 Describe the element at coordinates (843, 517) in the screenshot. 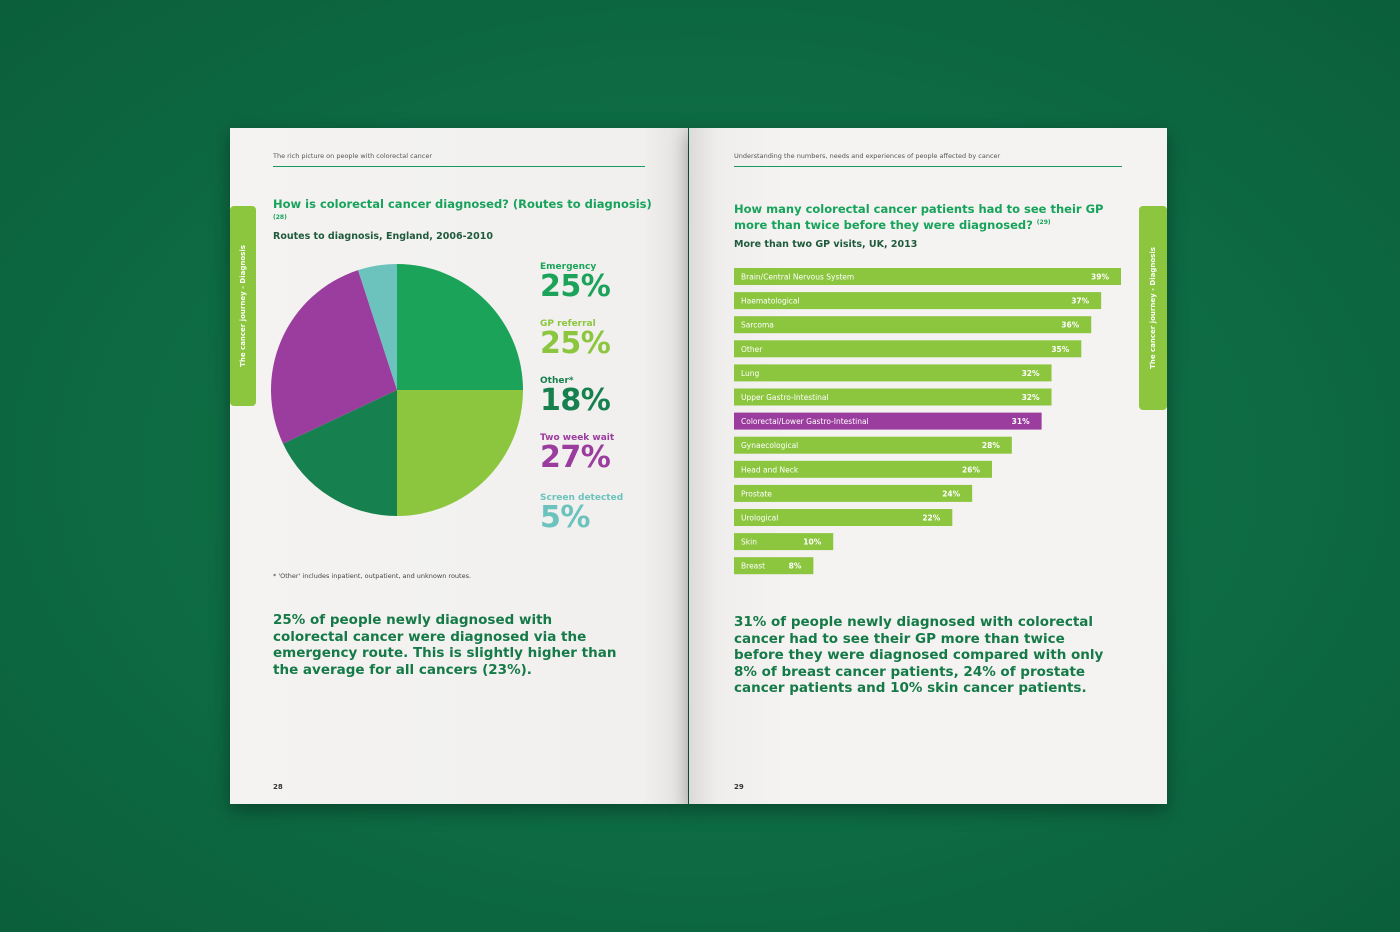

I see `bar-urological` at that location.